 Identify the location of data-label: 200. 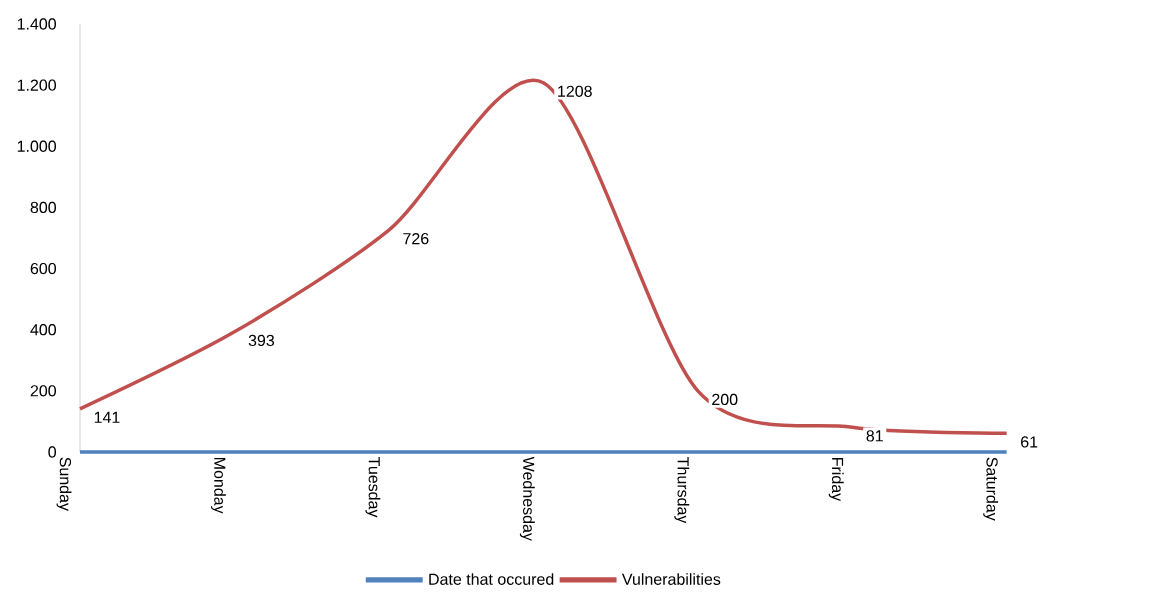
(725, 399).